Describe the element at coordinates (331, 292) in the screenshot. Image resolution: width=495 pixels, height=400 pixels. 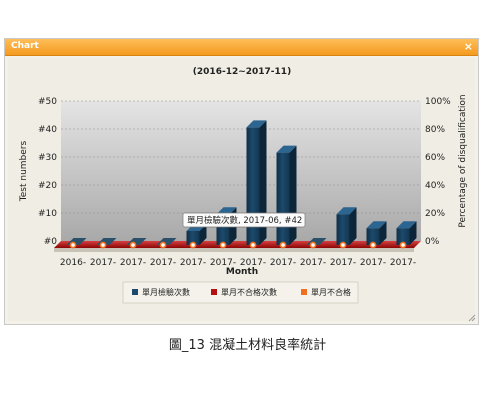
I see `legend-label: 單月不合格` at that location.